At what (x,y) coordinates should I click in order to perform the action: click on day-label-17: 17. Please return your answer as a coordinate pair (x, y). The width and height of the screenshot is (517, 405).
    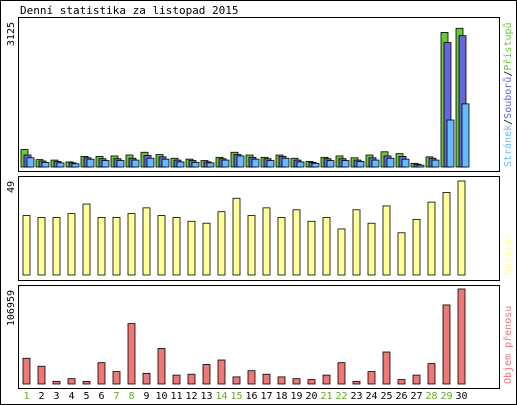
    Looking at the image, I should click on (266, 396).